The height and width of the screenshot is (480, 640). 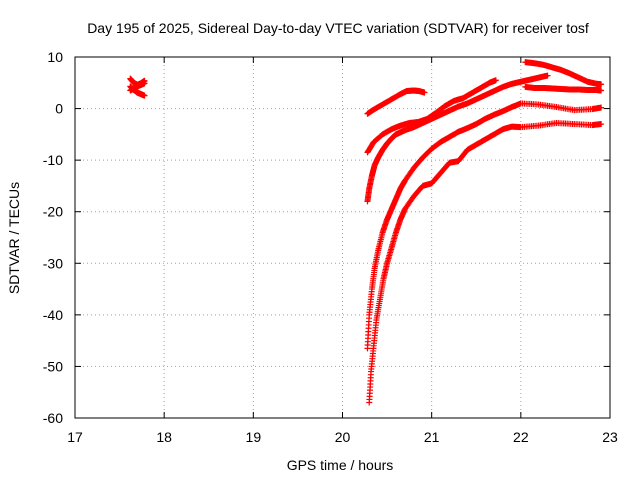 I want to click on y-tick-label: -30, so click(x=53, y=263).